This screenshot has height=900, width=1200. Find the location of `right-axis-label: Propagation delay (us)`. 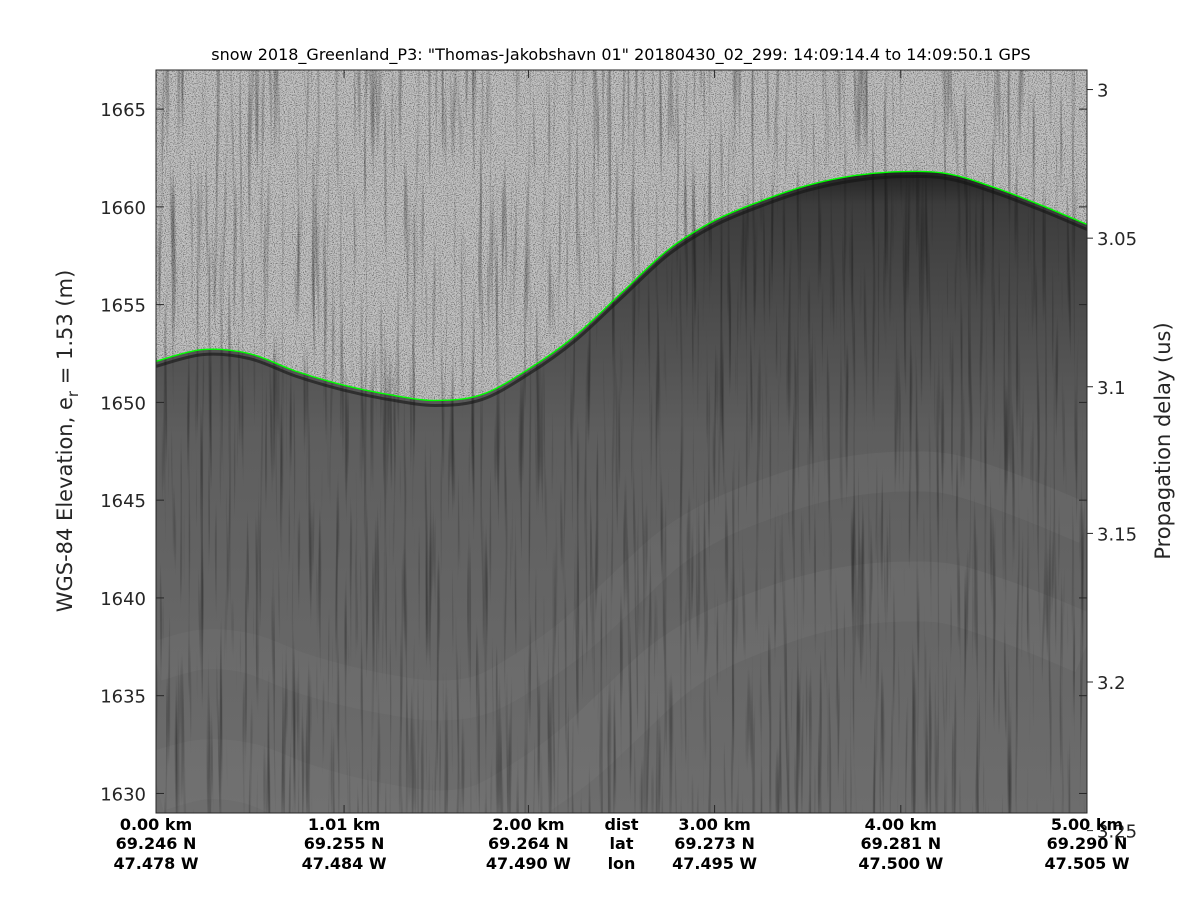

right-axis-label: Propagation delay (us) is located at coordinates (1163, 440).